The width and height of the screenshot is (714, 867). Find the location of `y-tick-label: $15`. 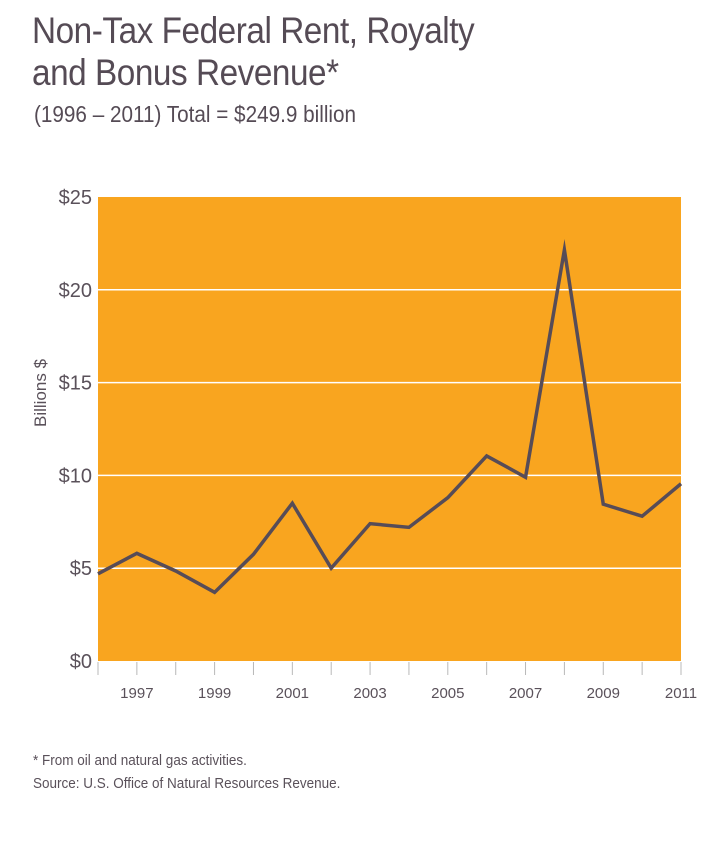

y-tick-label: $15 is located at coordinates (75, 384).